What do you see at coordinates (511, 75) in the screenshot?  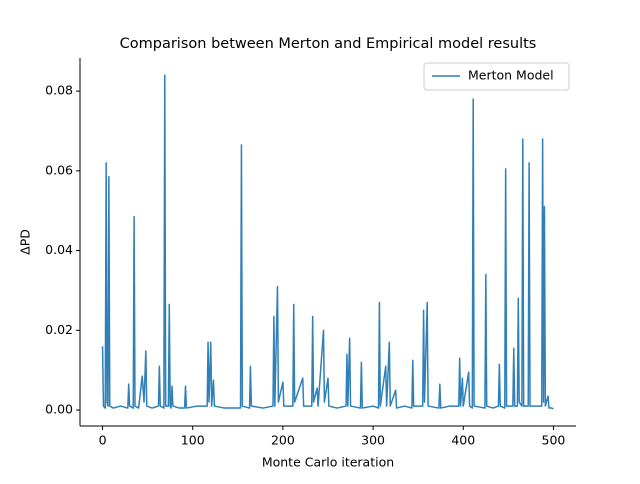 I see `legend-label: Merton Model` at bounding box center [511, 75].